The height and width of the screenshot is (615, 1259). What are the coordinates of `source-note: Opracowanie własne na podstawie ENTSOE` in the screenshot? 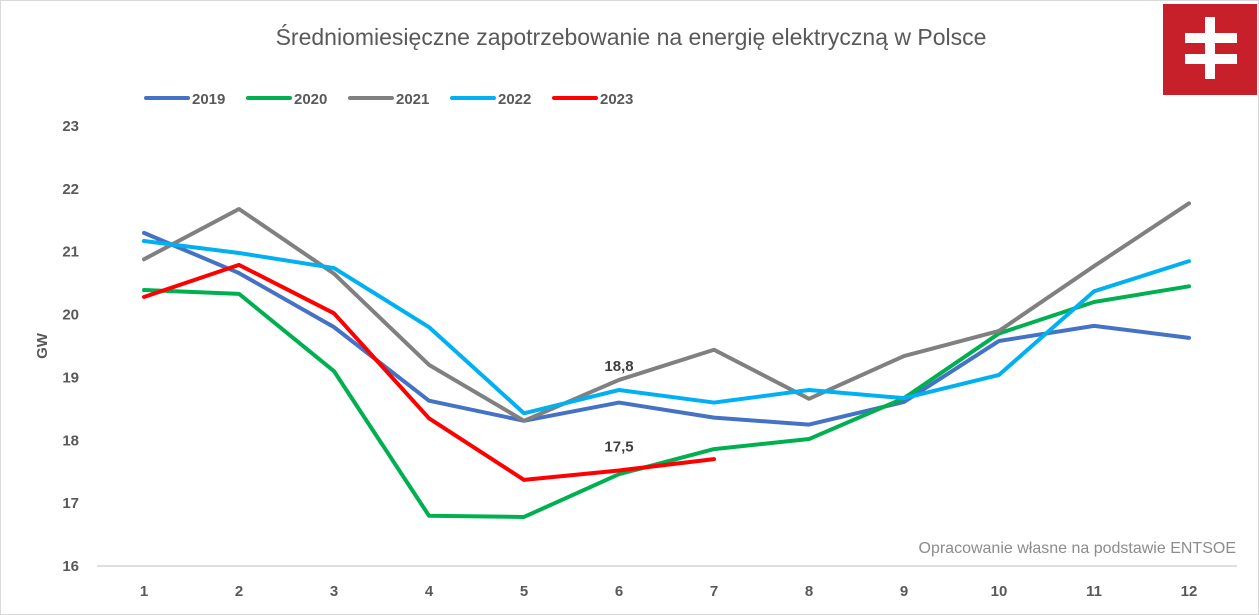 It's located at (1078, 548).